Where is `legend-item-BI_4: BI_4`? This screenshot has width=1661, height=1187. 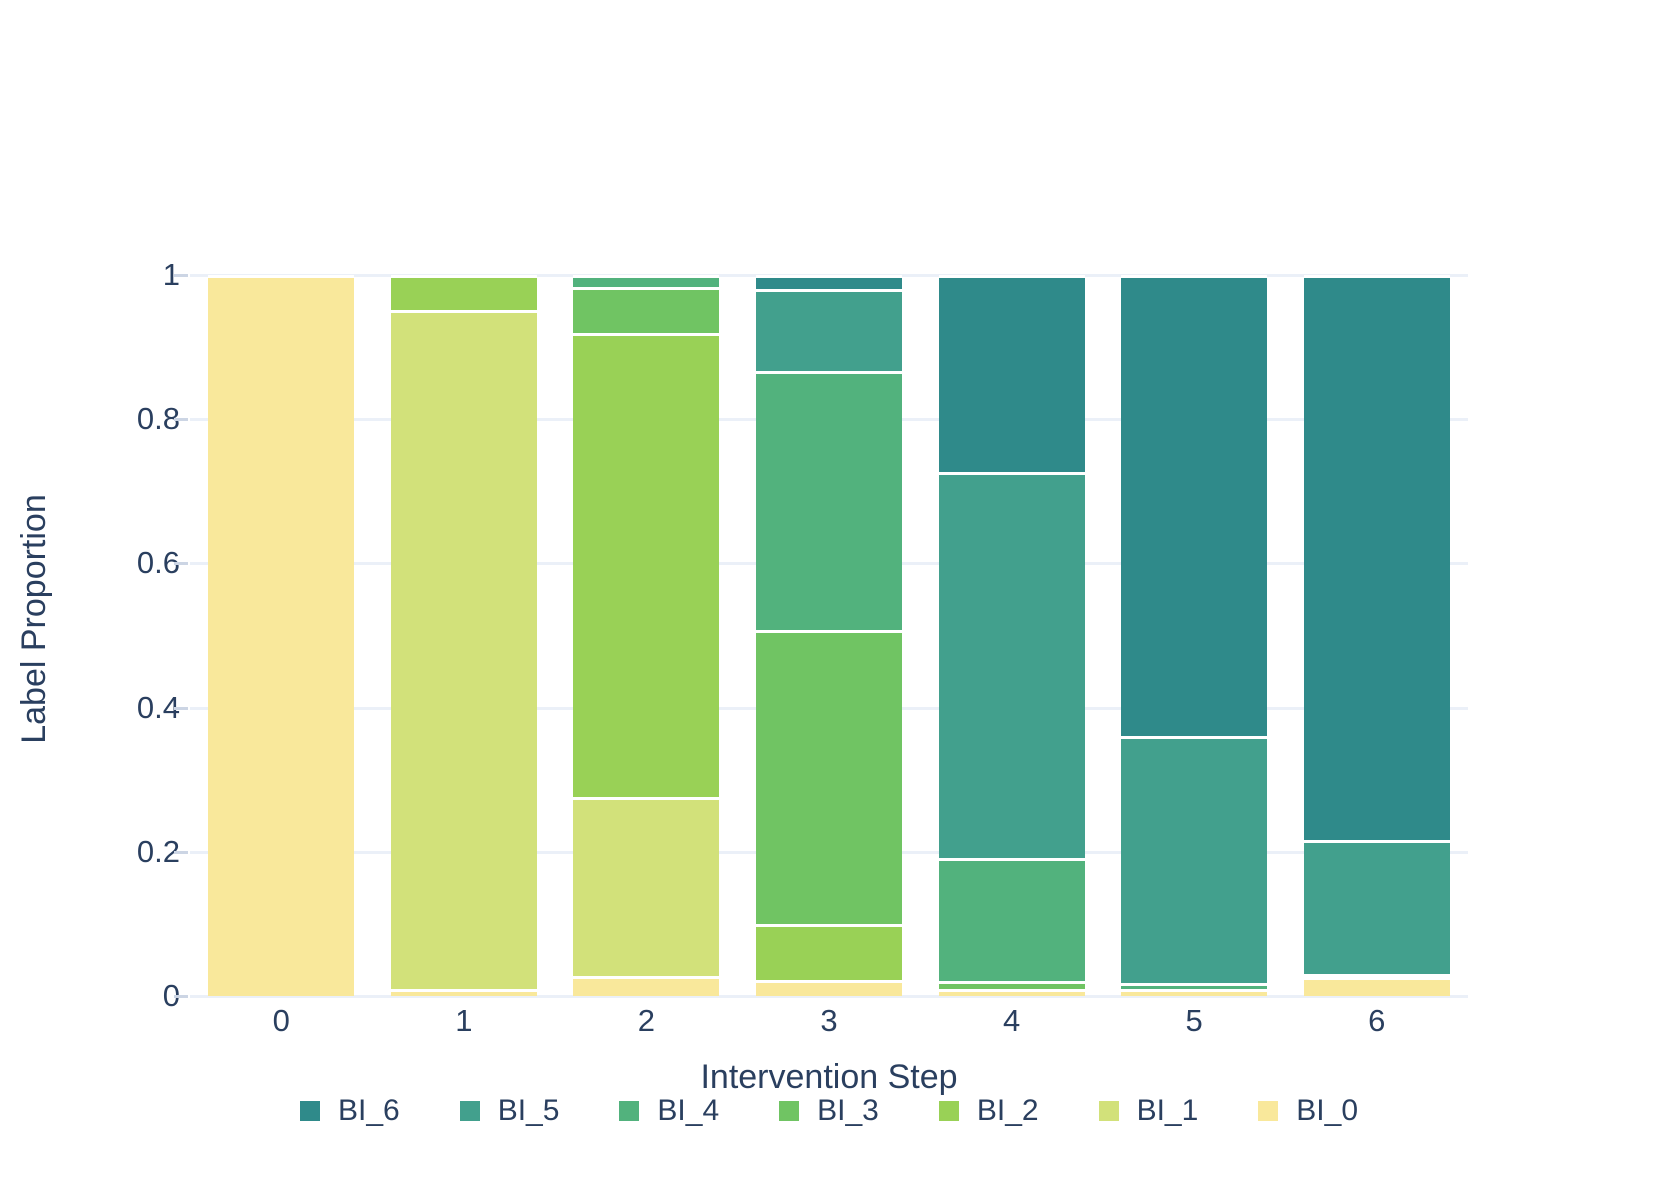 legend-item-BI_4: BI_4 is located at coordinates (669, 1111).